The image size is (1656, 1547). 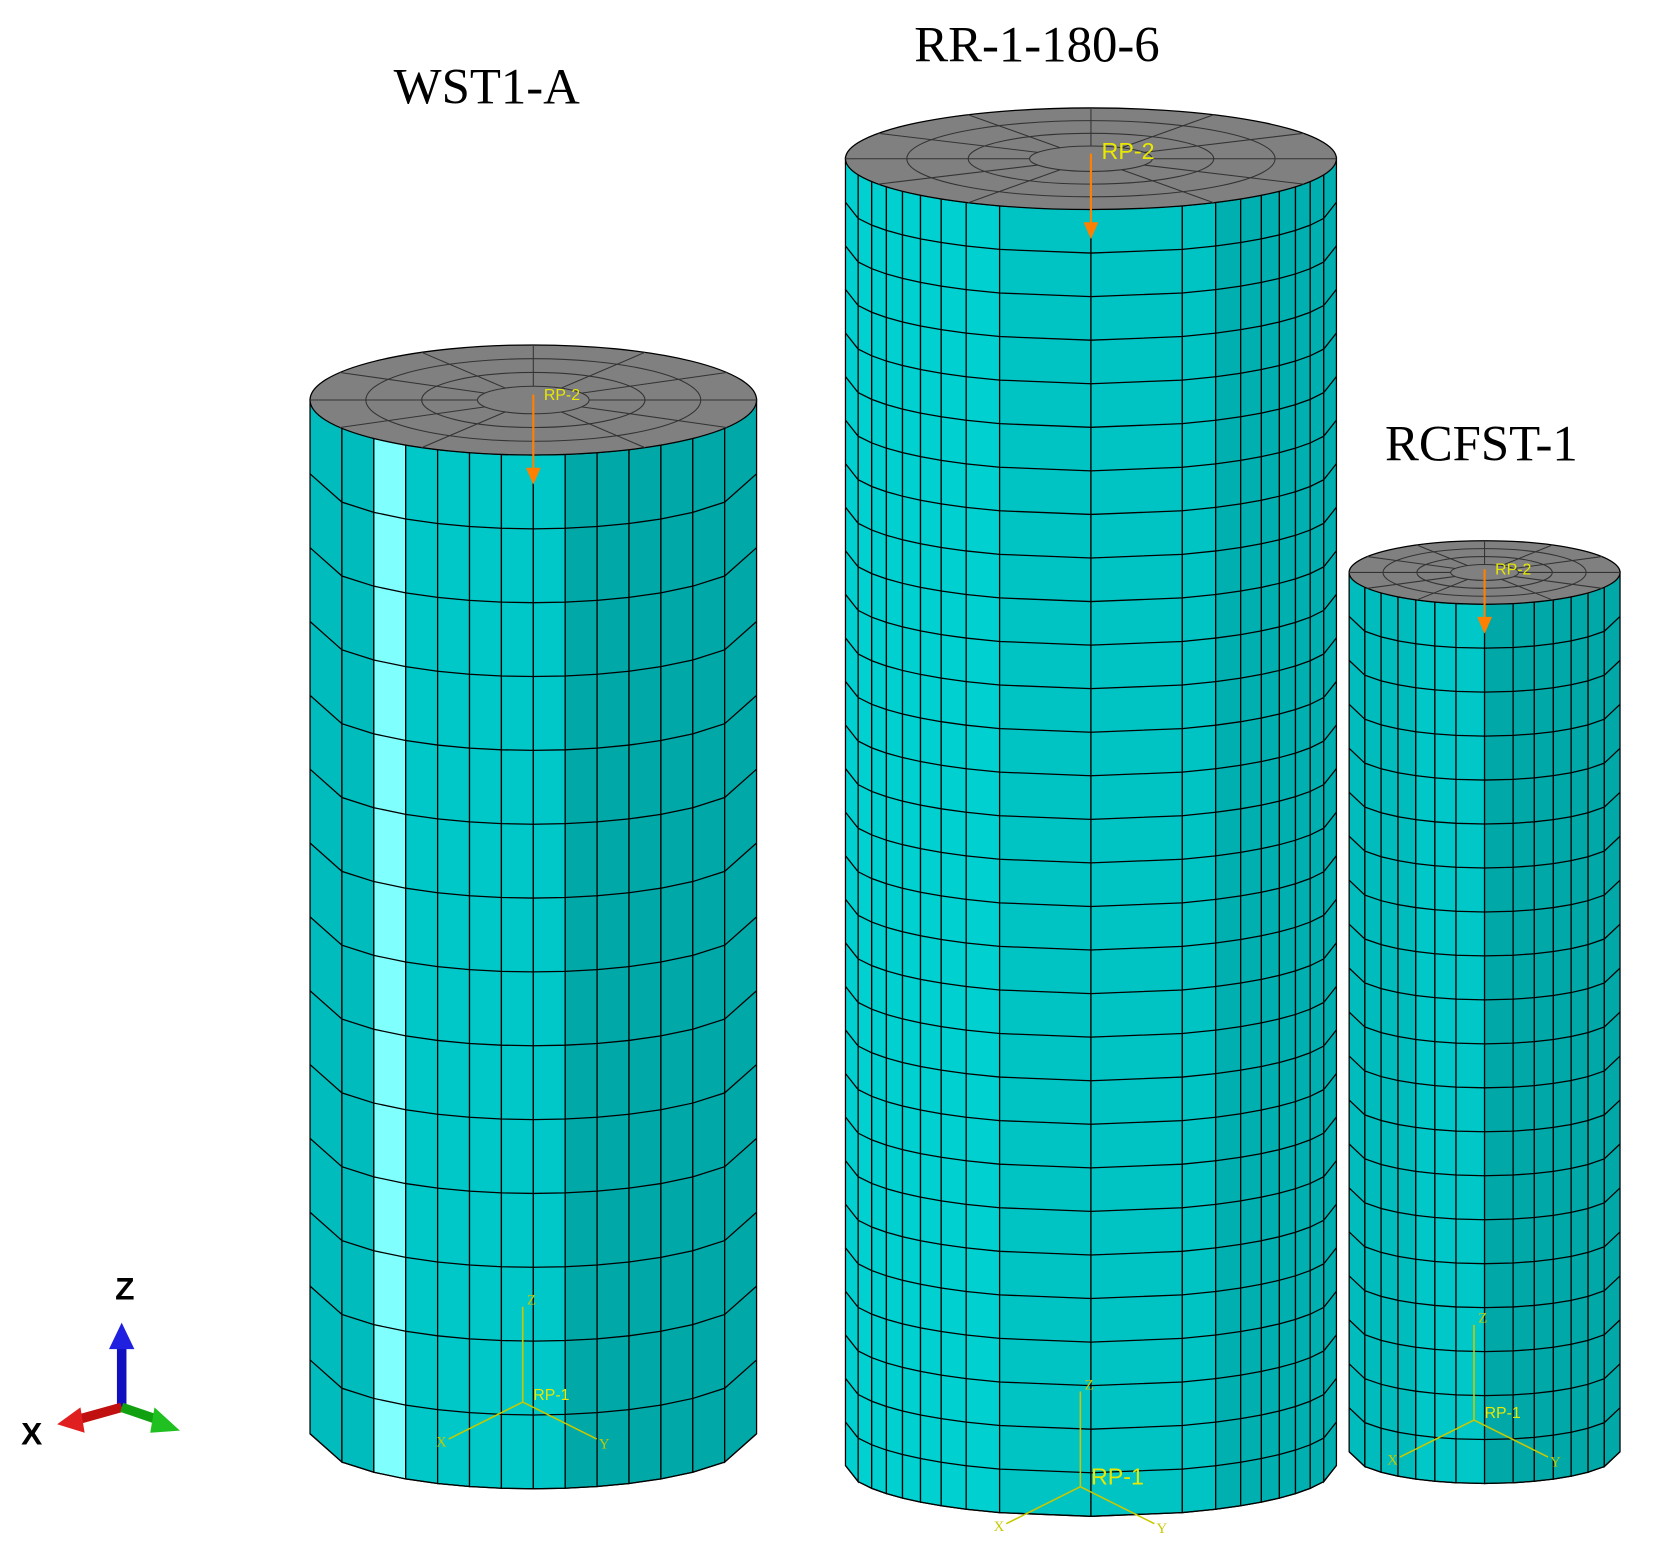 I want to click on specimen-title: WST1-A, so click(x=487, y=87).